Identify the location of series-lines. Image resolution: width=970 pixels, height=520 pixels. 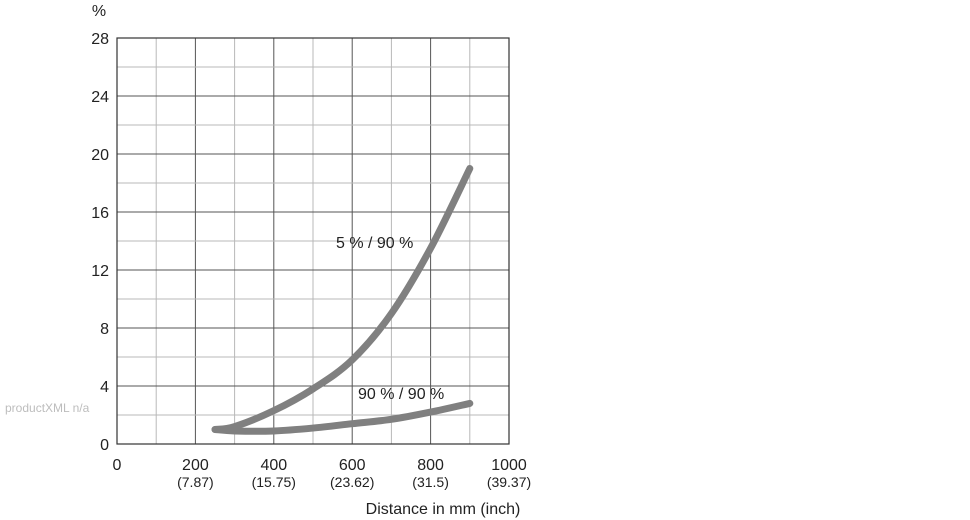
(342, 300).